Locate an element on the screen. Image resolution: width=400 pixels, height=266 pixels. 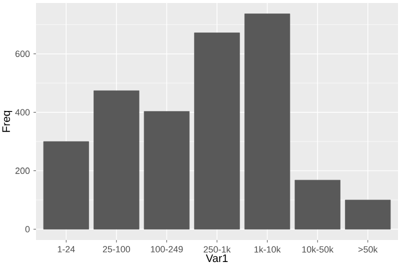
x-tick-label: >50k is located at coordinates (368, 249).